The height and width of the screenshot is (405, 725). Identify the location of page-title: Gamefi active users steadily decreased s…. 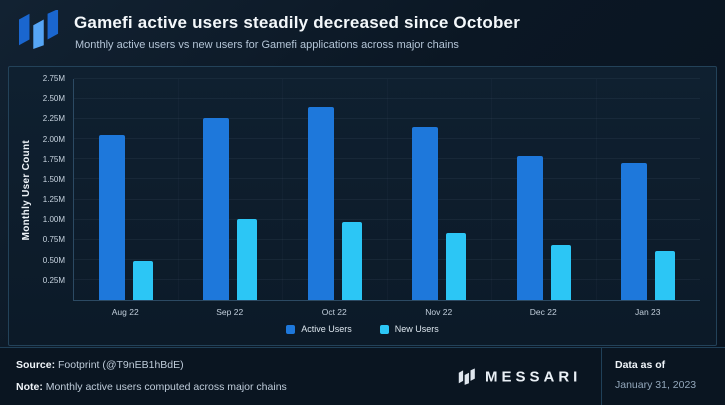
(297, 22).